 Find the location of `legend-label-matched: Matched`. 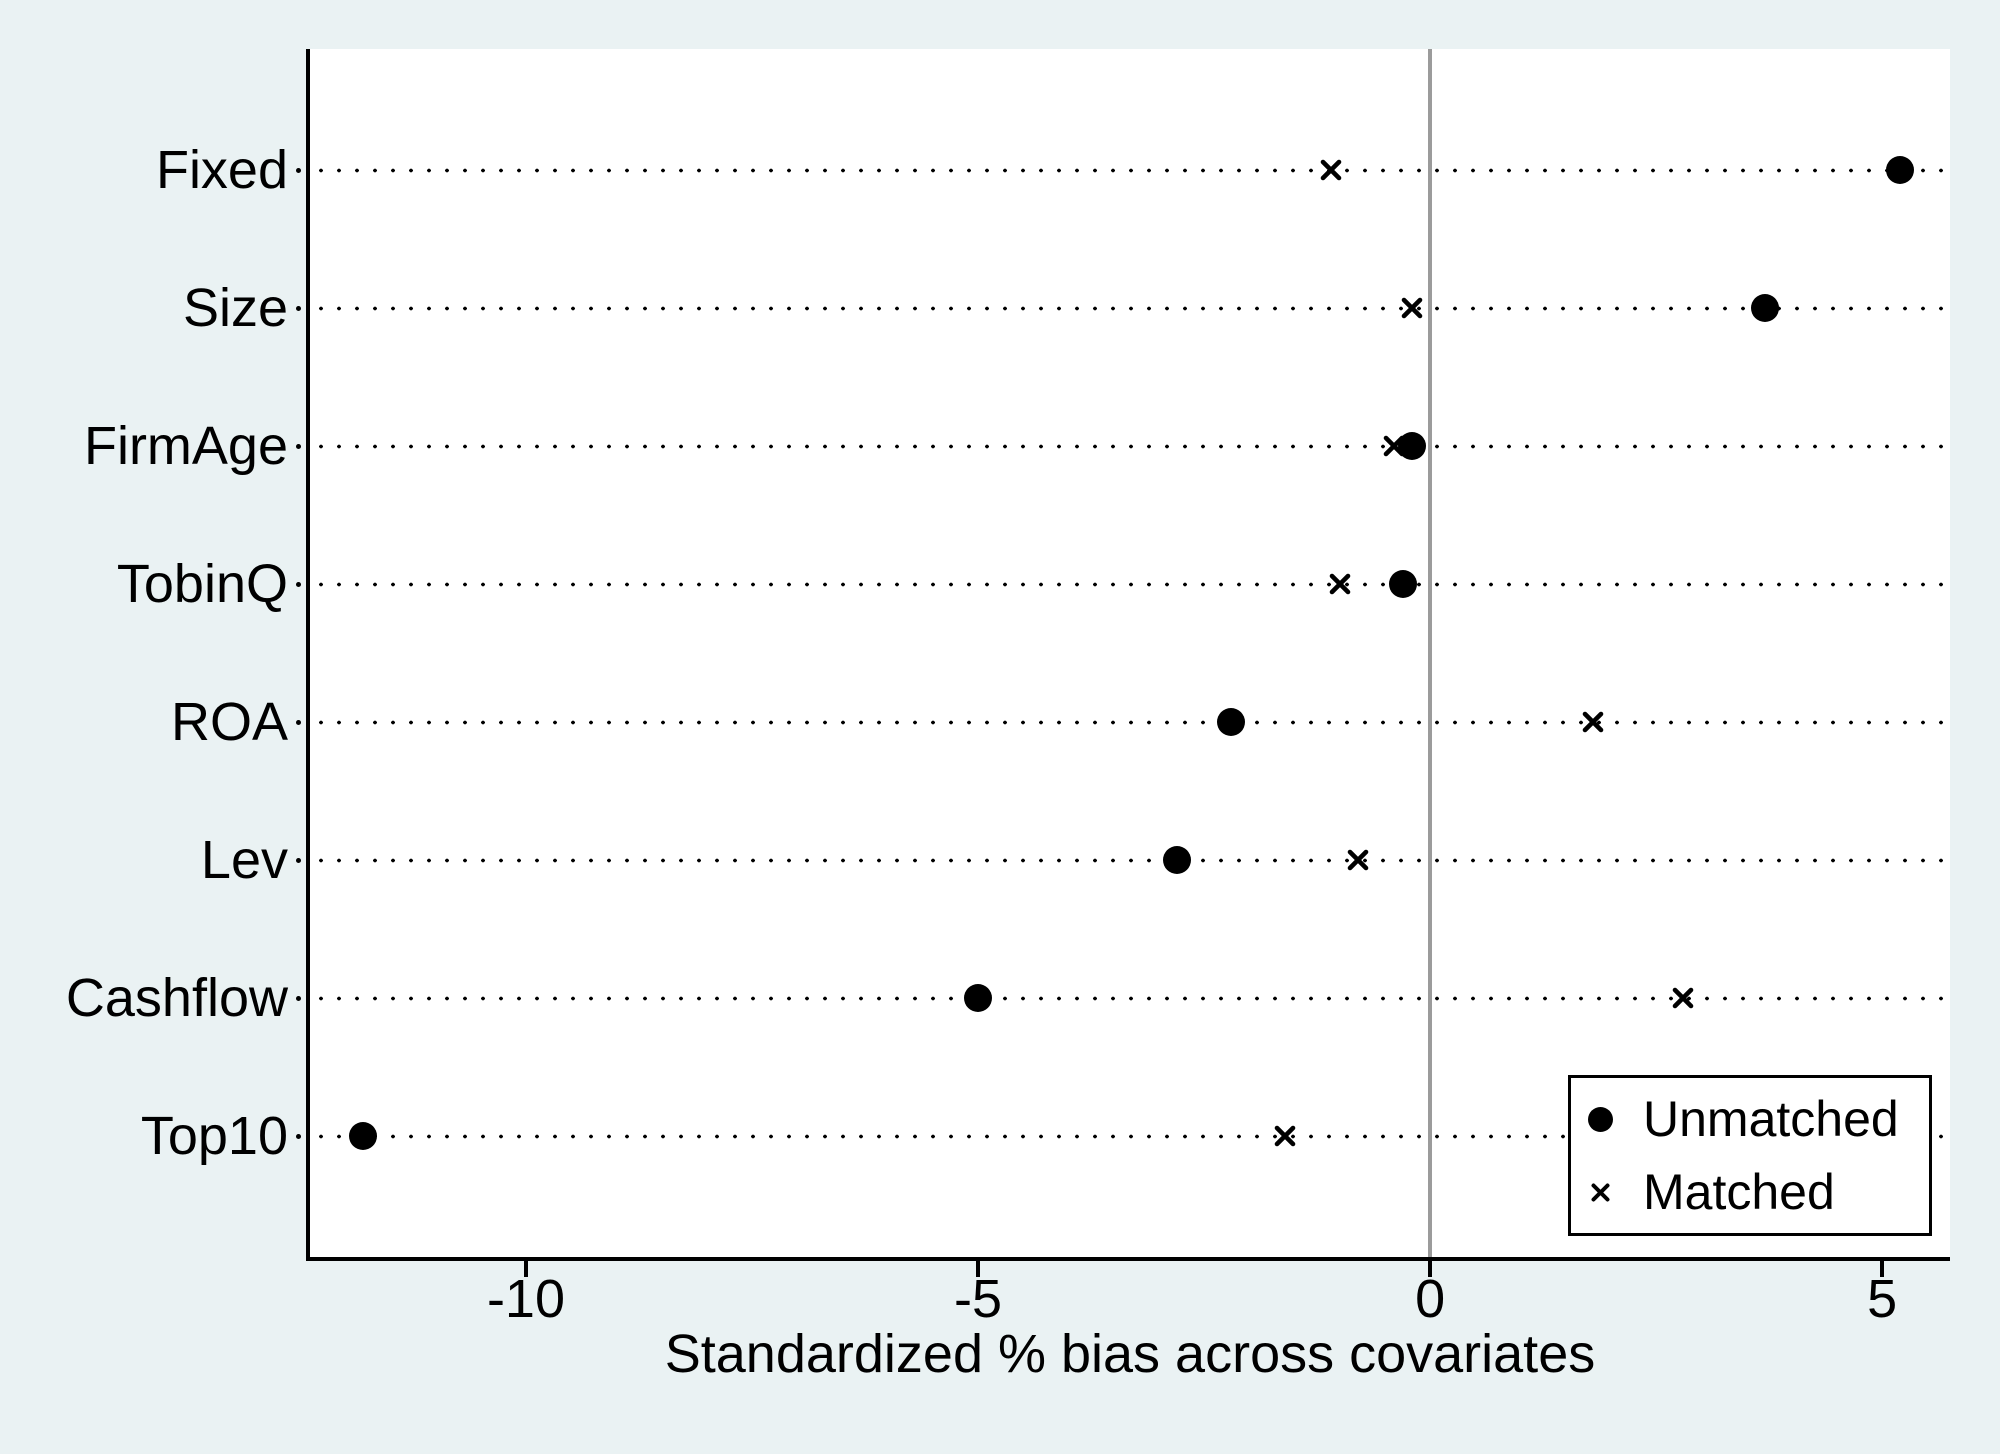

legend-label-matched: Matched is located at coordinates (1739, 1192).